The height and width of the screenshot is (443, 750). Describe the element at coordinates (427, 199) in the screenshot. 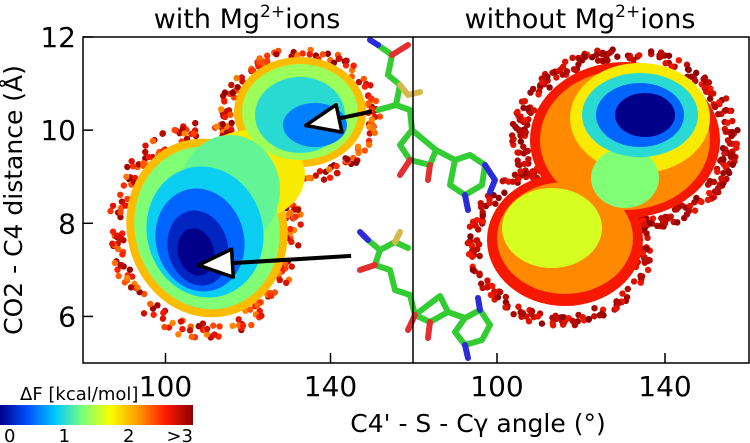

I see `molecule-illustration` at that location.